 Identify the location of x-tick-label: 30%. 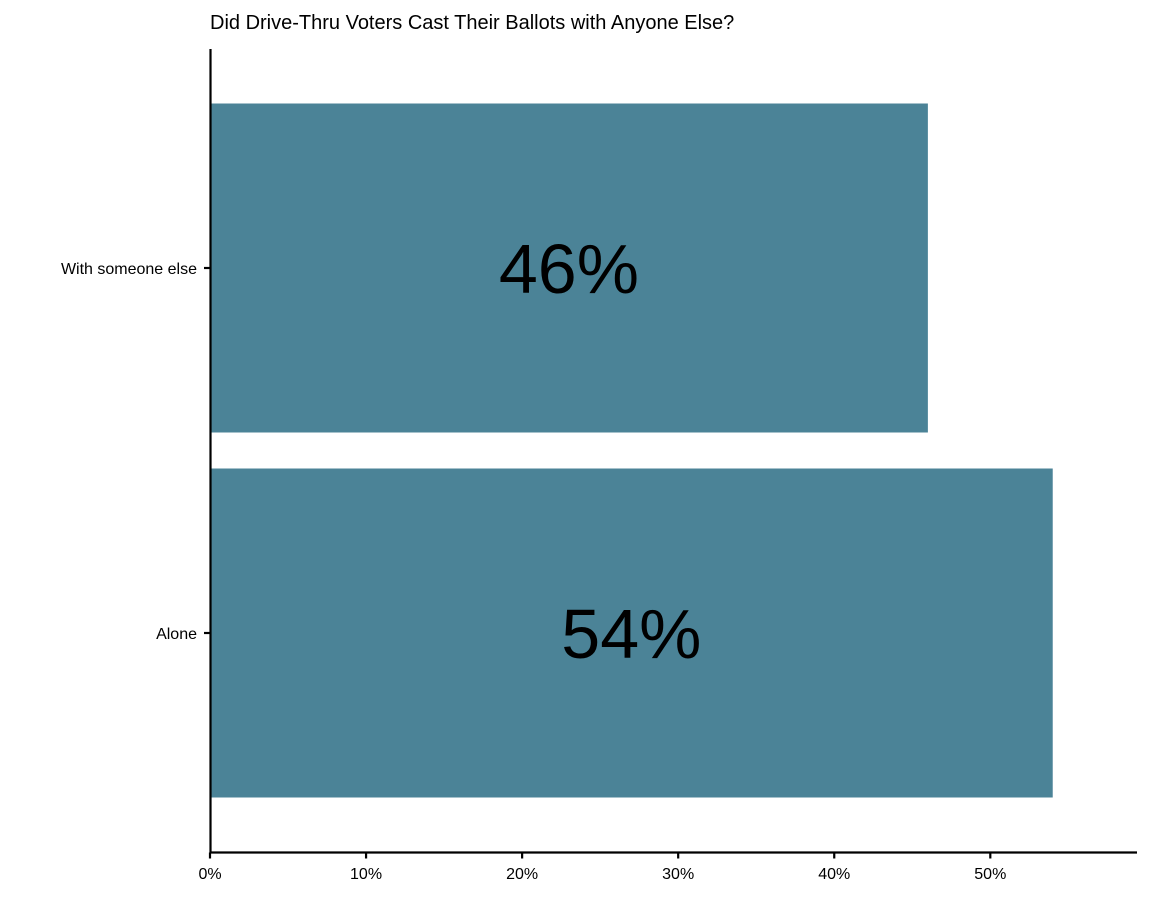
(678, 874).